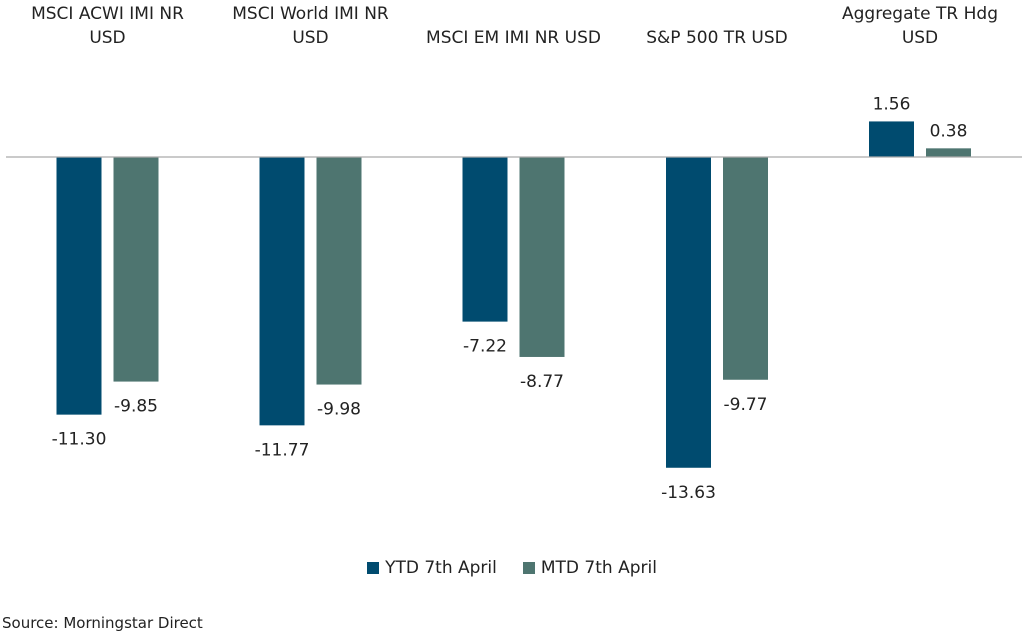 The height and width of the screenshot is (636, 1024). Describe the element at coordinates (512, 568) in the screenshot. I see `legend: YTD 7th April MTD 7th April` at that location.